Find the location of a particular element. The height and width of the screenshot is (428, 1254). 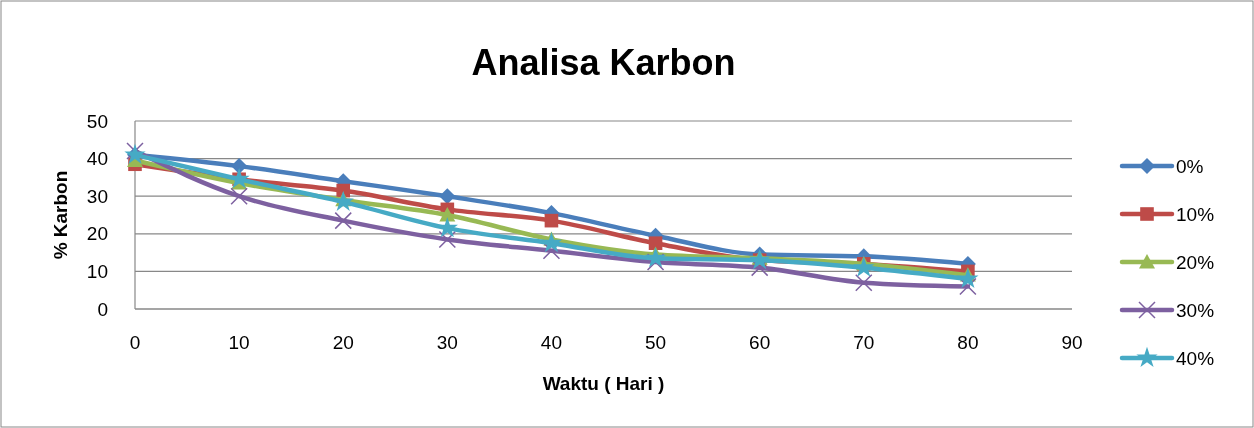

y-tick-label: 10 is located at coordinates (97, 272).